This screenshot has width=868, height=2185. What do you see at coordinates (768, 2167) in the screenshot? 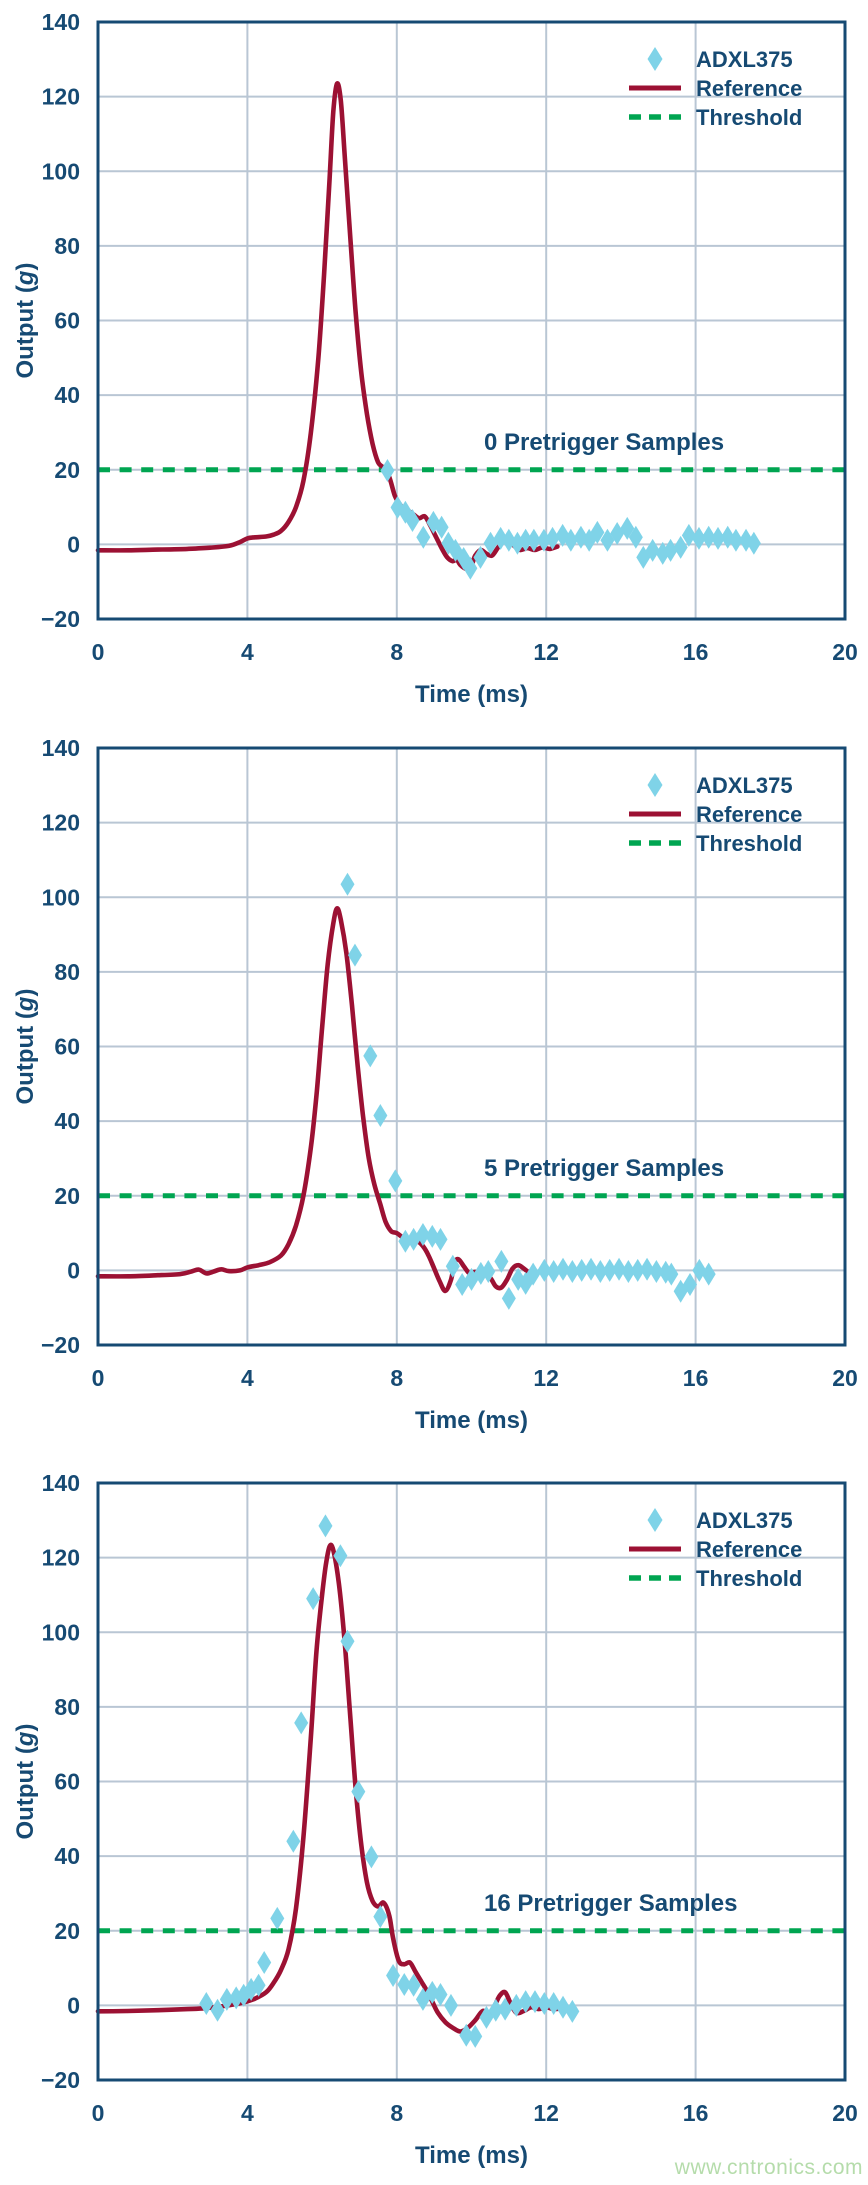
I see `watermark: www.cntronics.com` at bounding box center [768, 2167].